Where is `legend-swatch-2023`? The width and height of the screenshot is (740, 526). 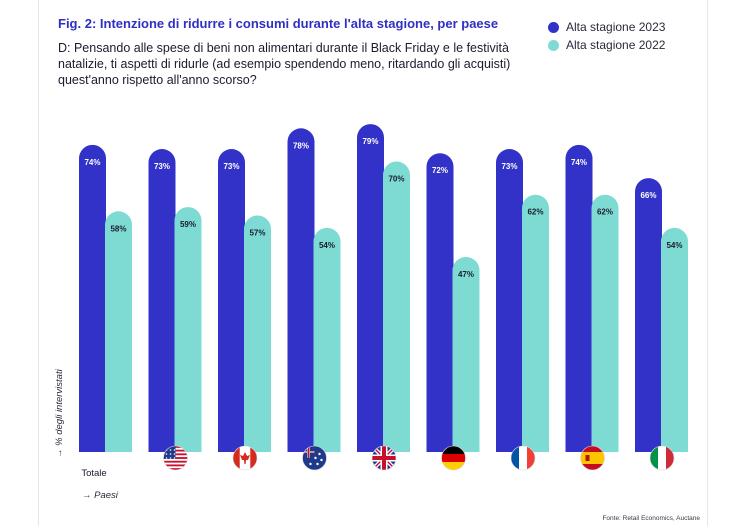 legend-swatch-2023 is located at coordinates (553, 27).